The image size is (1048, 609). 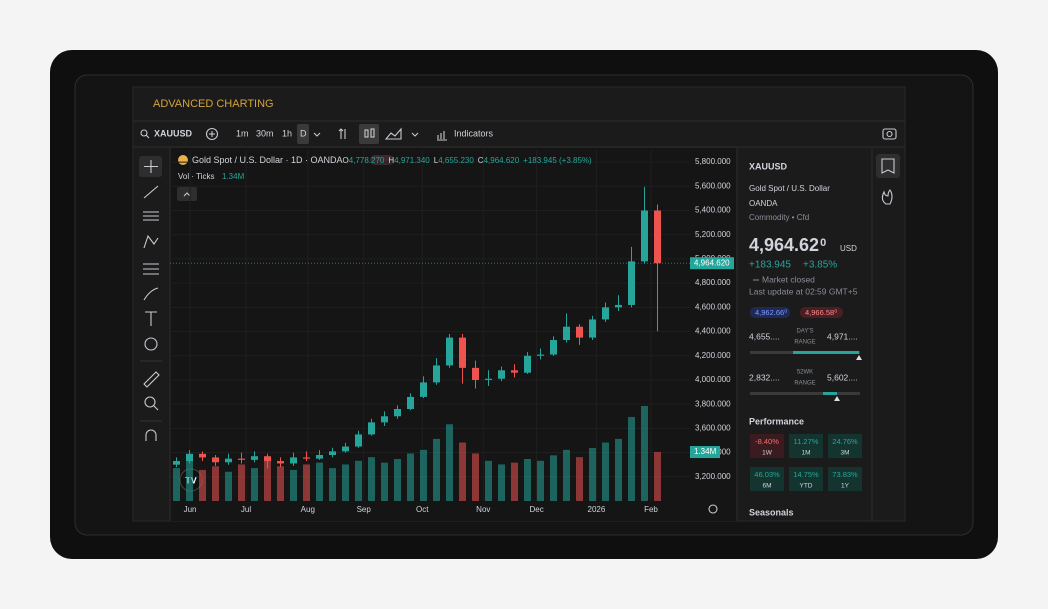 I want to click on x-tick-label: Dec, so click(x=536, y=509).